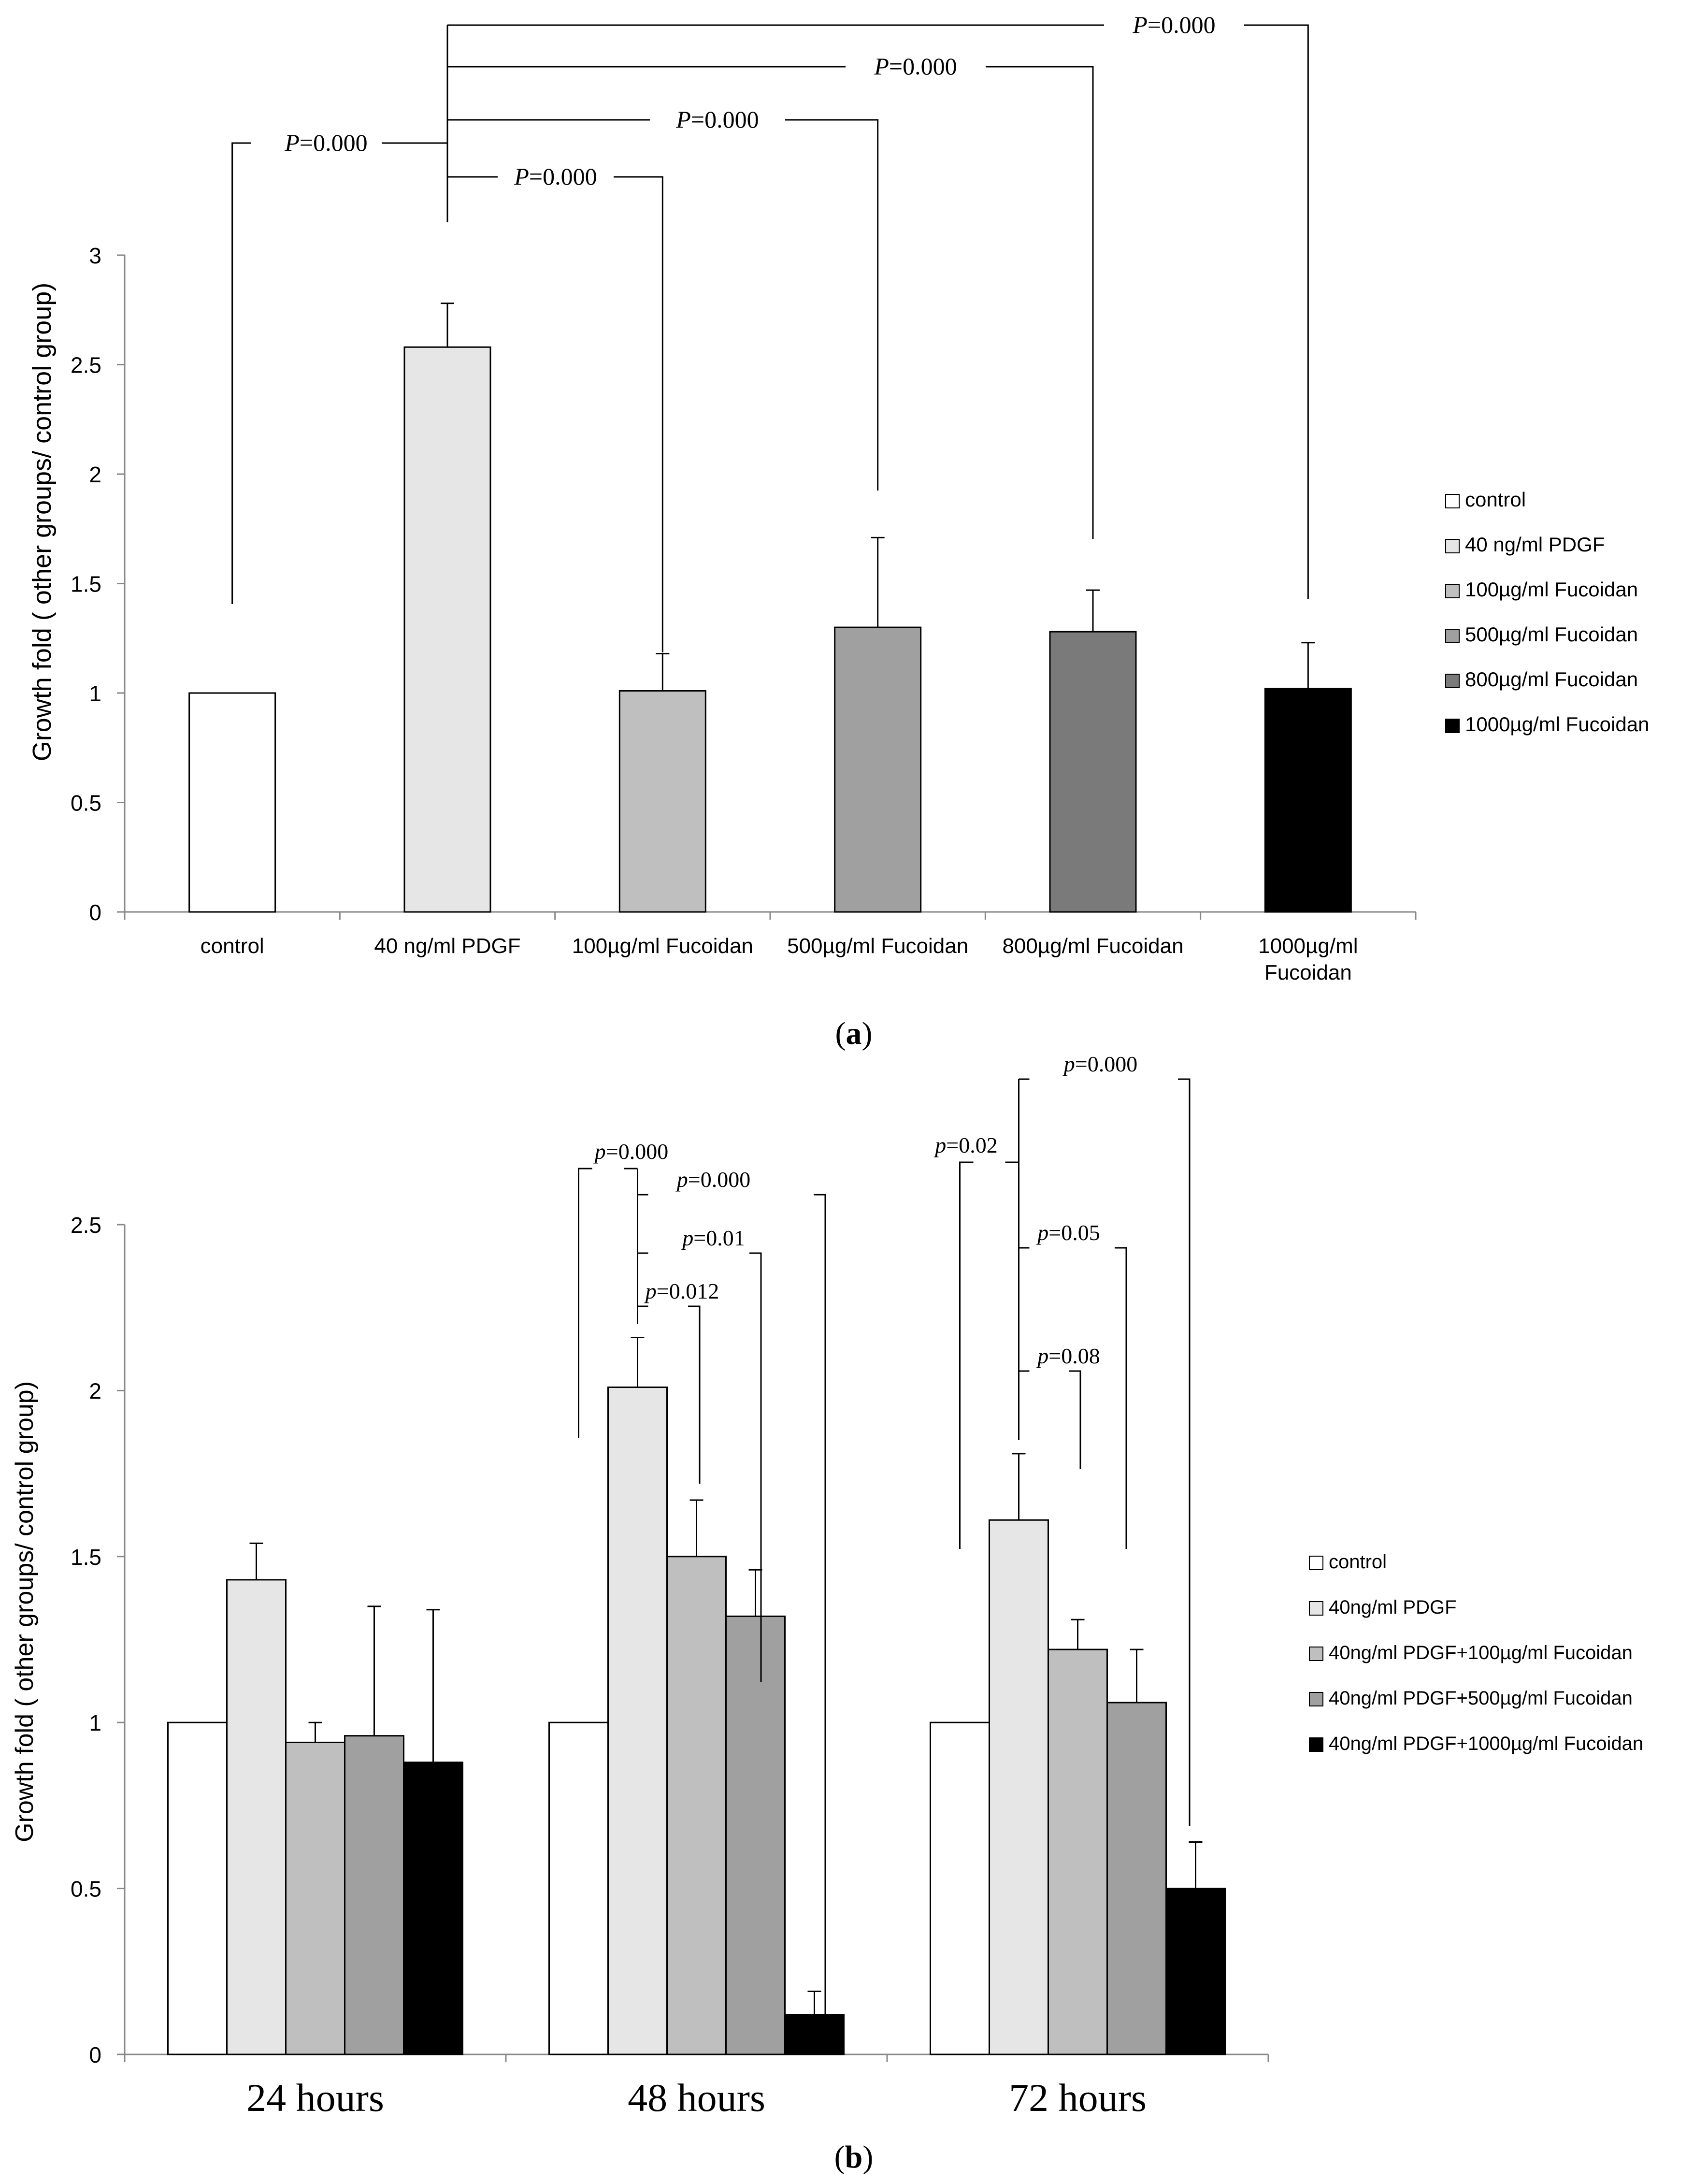 Image resolution: width=1708 pixels, height=2182 pixels. What do you see at coordinates (86, 365) in the screenshot?
I see `chart-a-y-tick-label: 2.5` at bounding box center [86, 365].